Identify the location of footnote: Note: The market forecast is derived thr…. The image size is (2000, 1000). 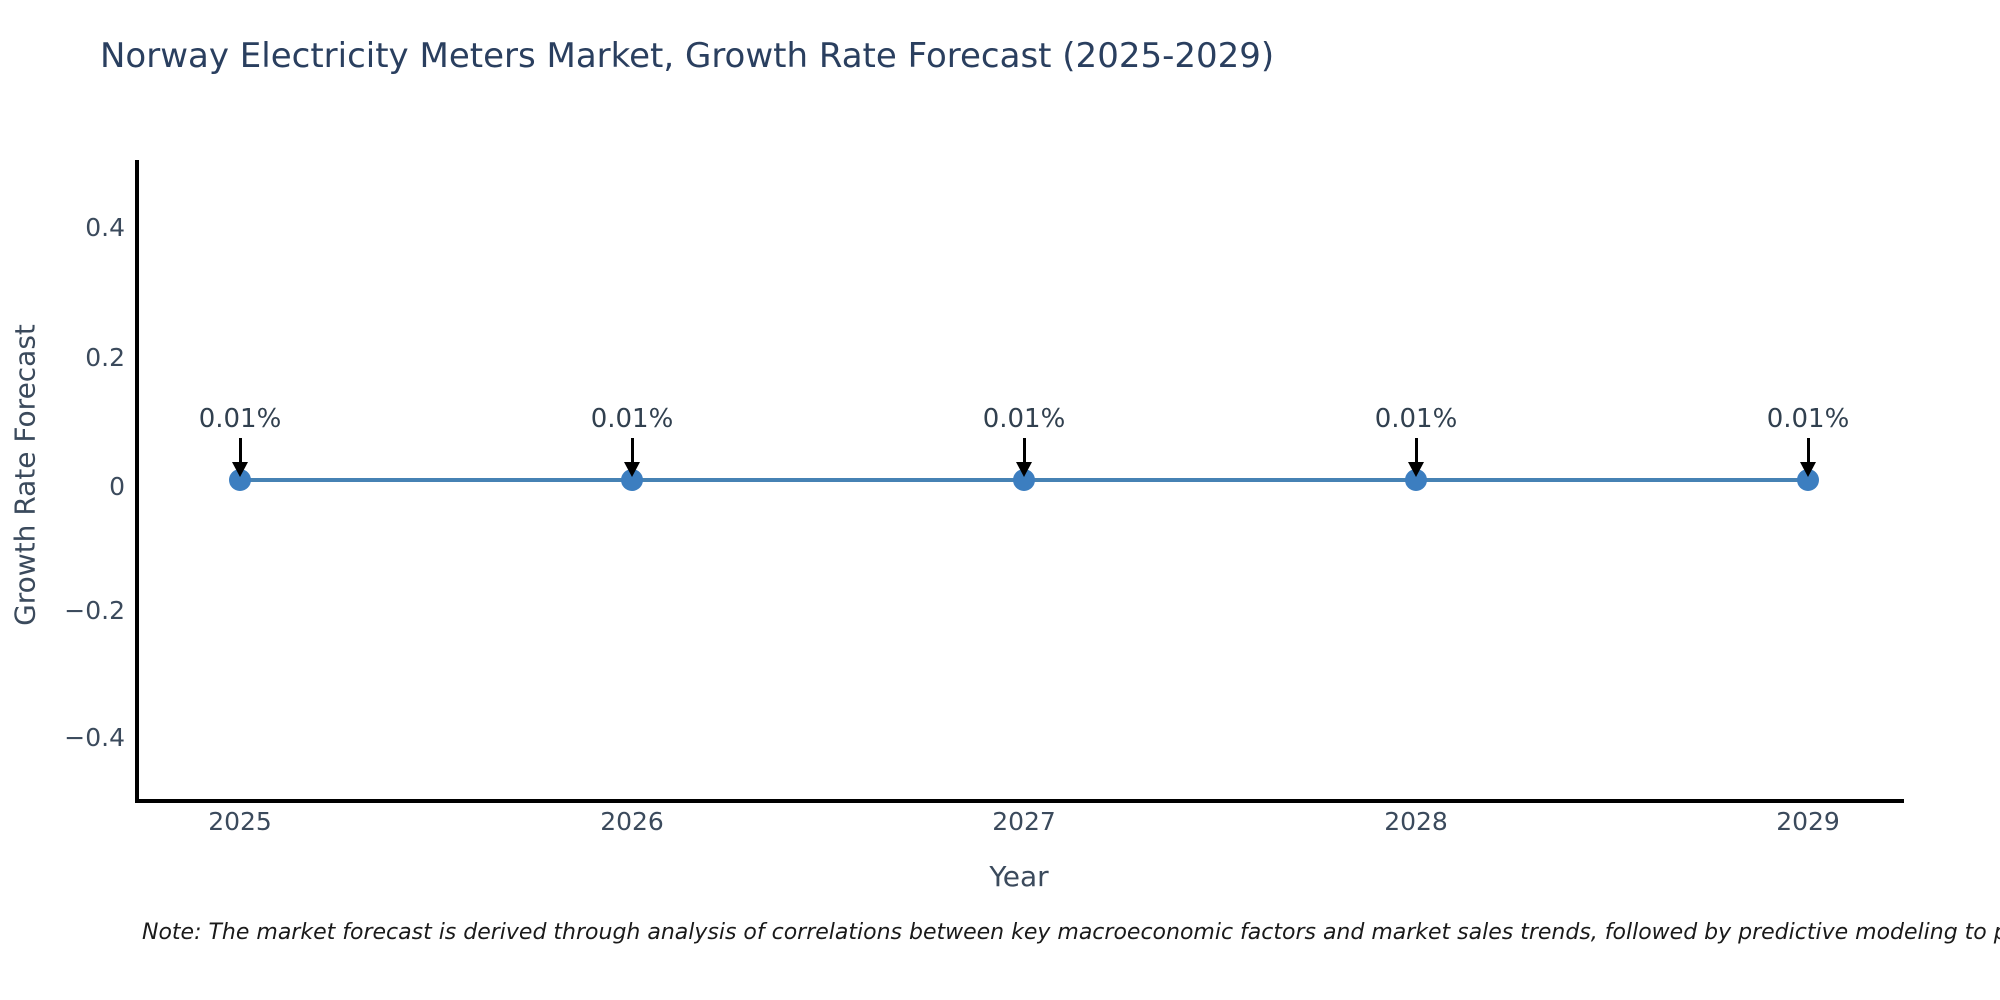
(1071, 932).